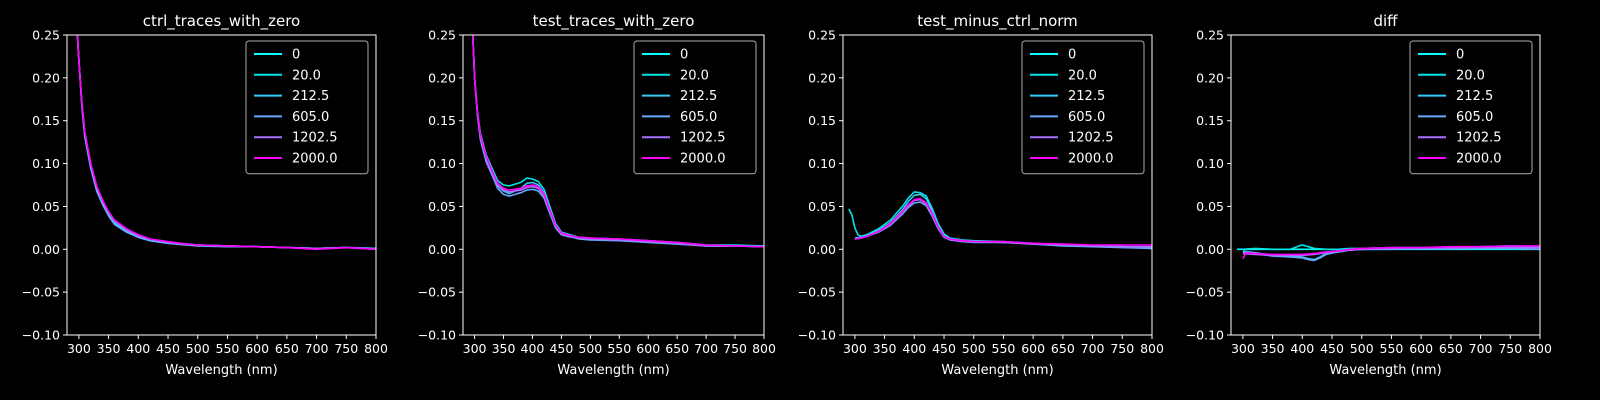 This screenshot has width=1600, height=400. What do you see at coordinates (1385, 21) in the screenshot?
I see `chart-title: diff` at bounding box center [1385, 21].